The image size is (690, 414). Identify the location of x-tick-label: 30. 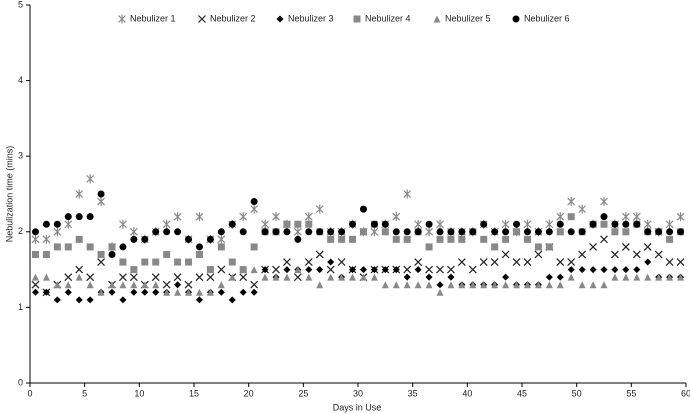
(358, 393).